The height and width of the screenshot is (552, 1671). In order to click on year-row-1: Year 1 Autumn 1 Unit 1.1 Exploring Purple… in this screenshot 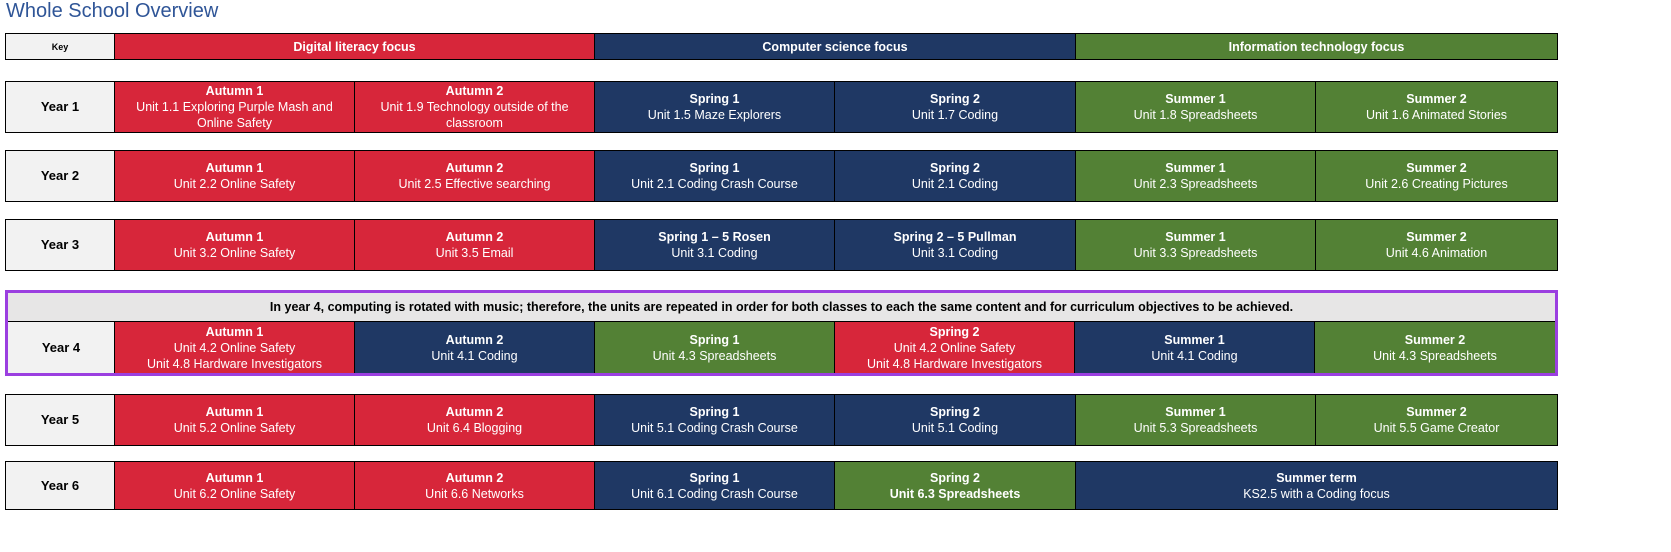, I will do `click(781, 107)`.